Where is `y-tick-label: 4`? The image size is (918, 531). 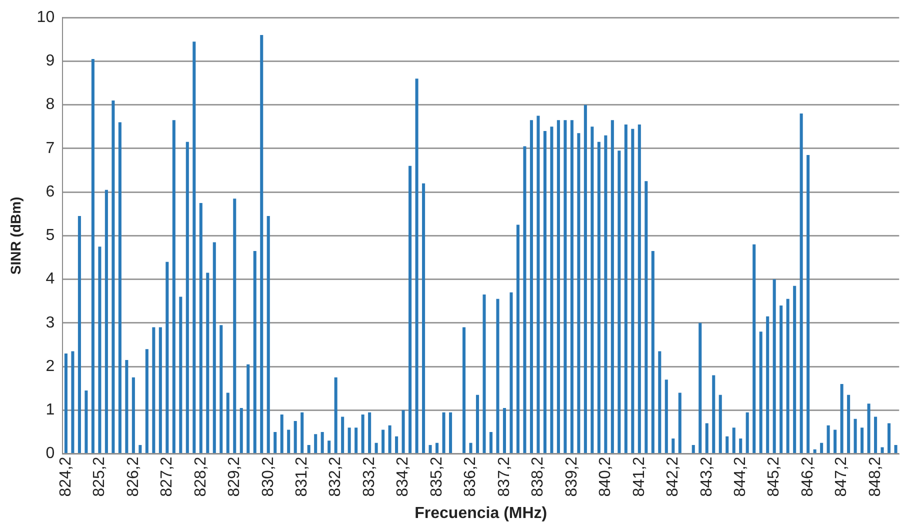
y-tick-label: 4 is located at coordinates (50, 279).